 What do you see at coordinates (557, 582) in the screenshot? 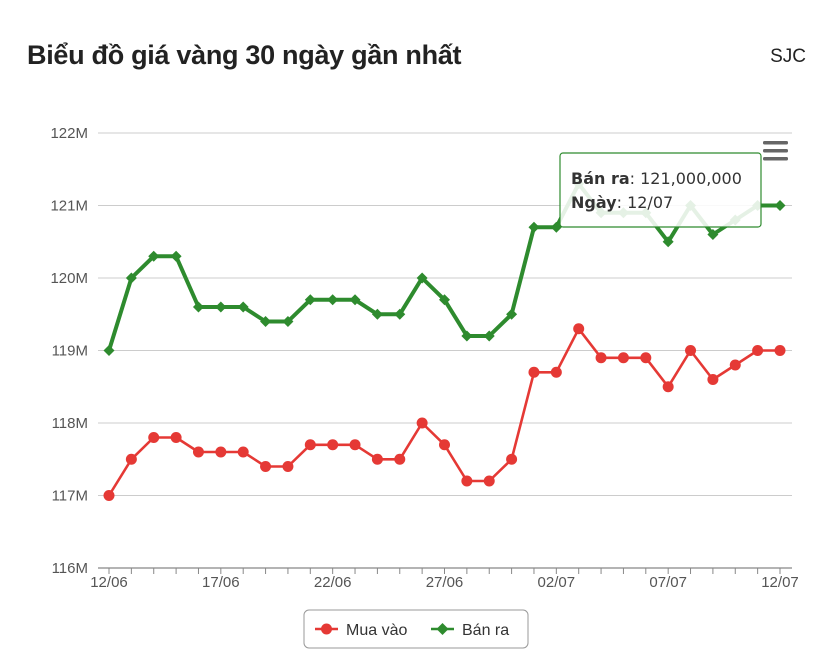
I see `x-tick-label: 02/07` at bounding box center [557, 582].